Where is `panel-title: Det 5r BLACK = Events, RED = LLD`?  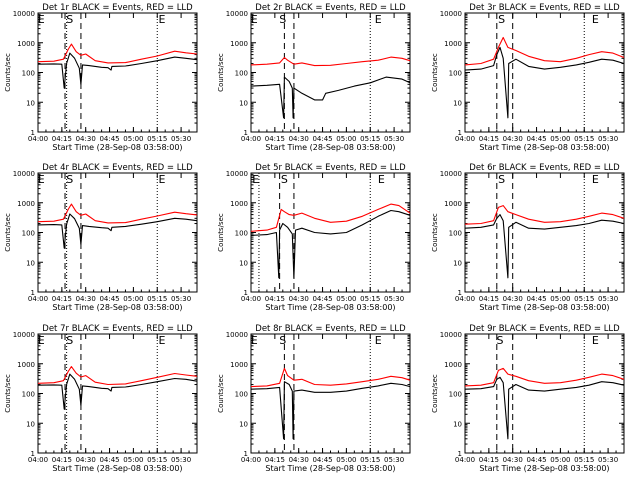
panel-title: Det 5r BLACK = Events, RED = LLD is located at coordinates (330, 168).